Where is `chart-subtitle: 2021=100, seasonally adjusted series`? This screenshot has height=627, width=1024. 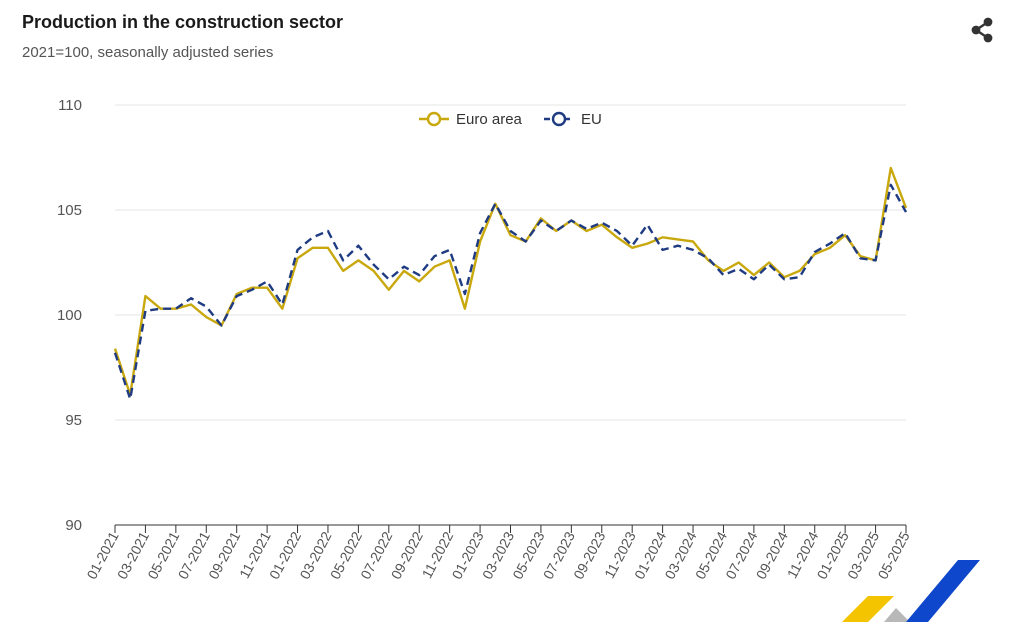 chart-subtitle: 2021=100, seasonally adjusted series is located at coordinates (148, 52).